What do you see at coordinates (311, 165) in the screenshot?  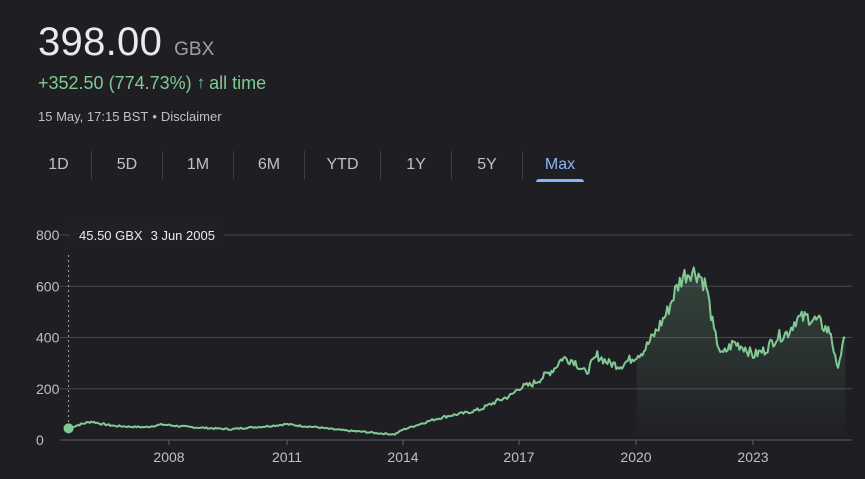 I see `range-tabs: 1D 5D 1M 6M YTD 1Y 5Y Max` at bounding box center [311, 165].